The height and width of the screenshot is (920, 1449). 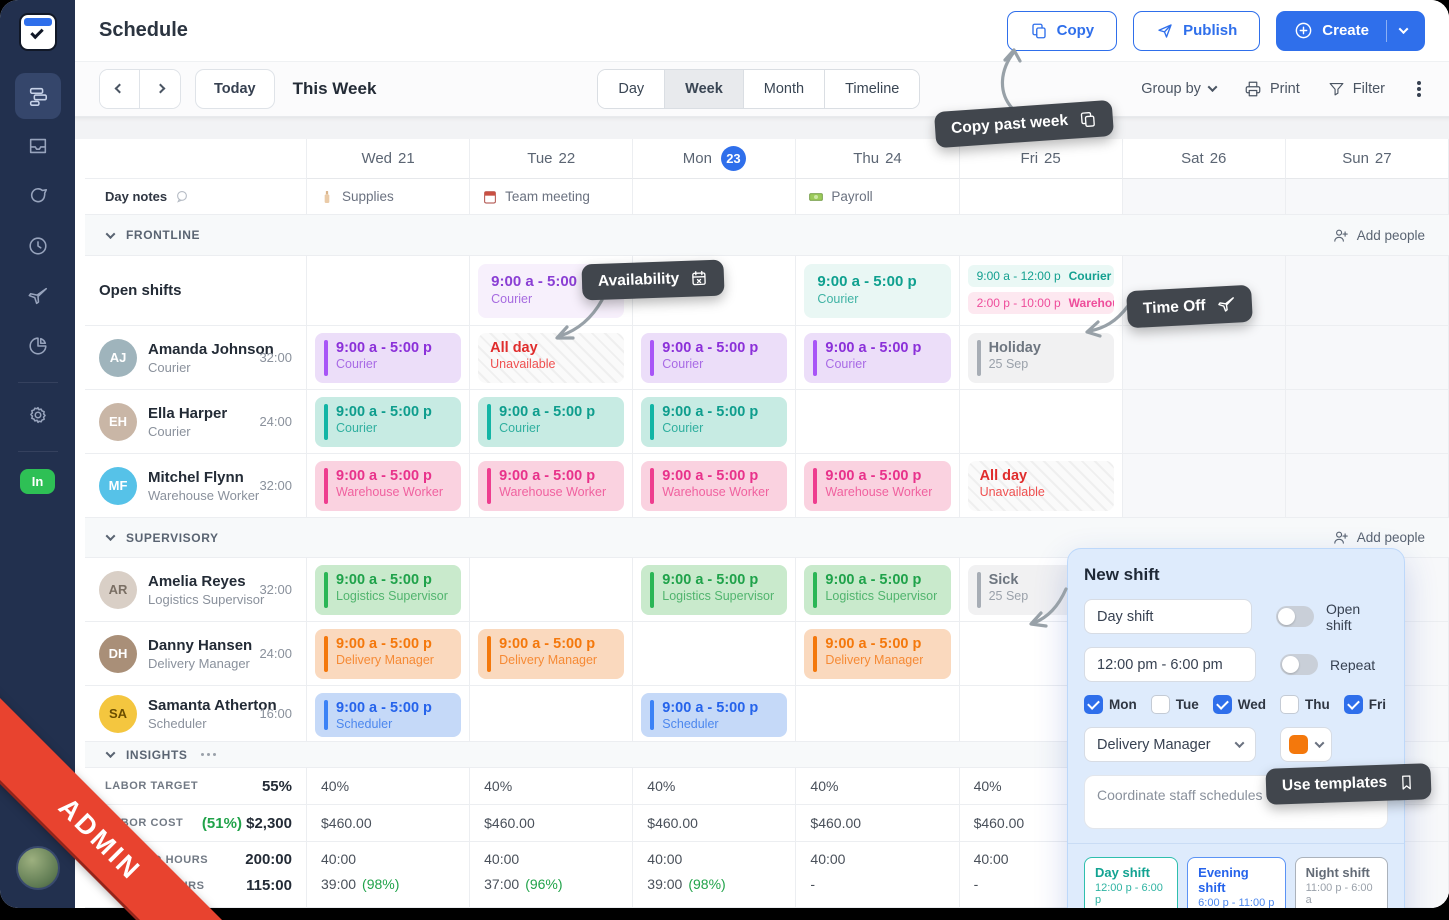 I want to click on weekday-checkbox-mon: Mon, so click(x=1110, y=704).